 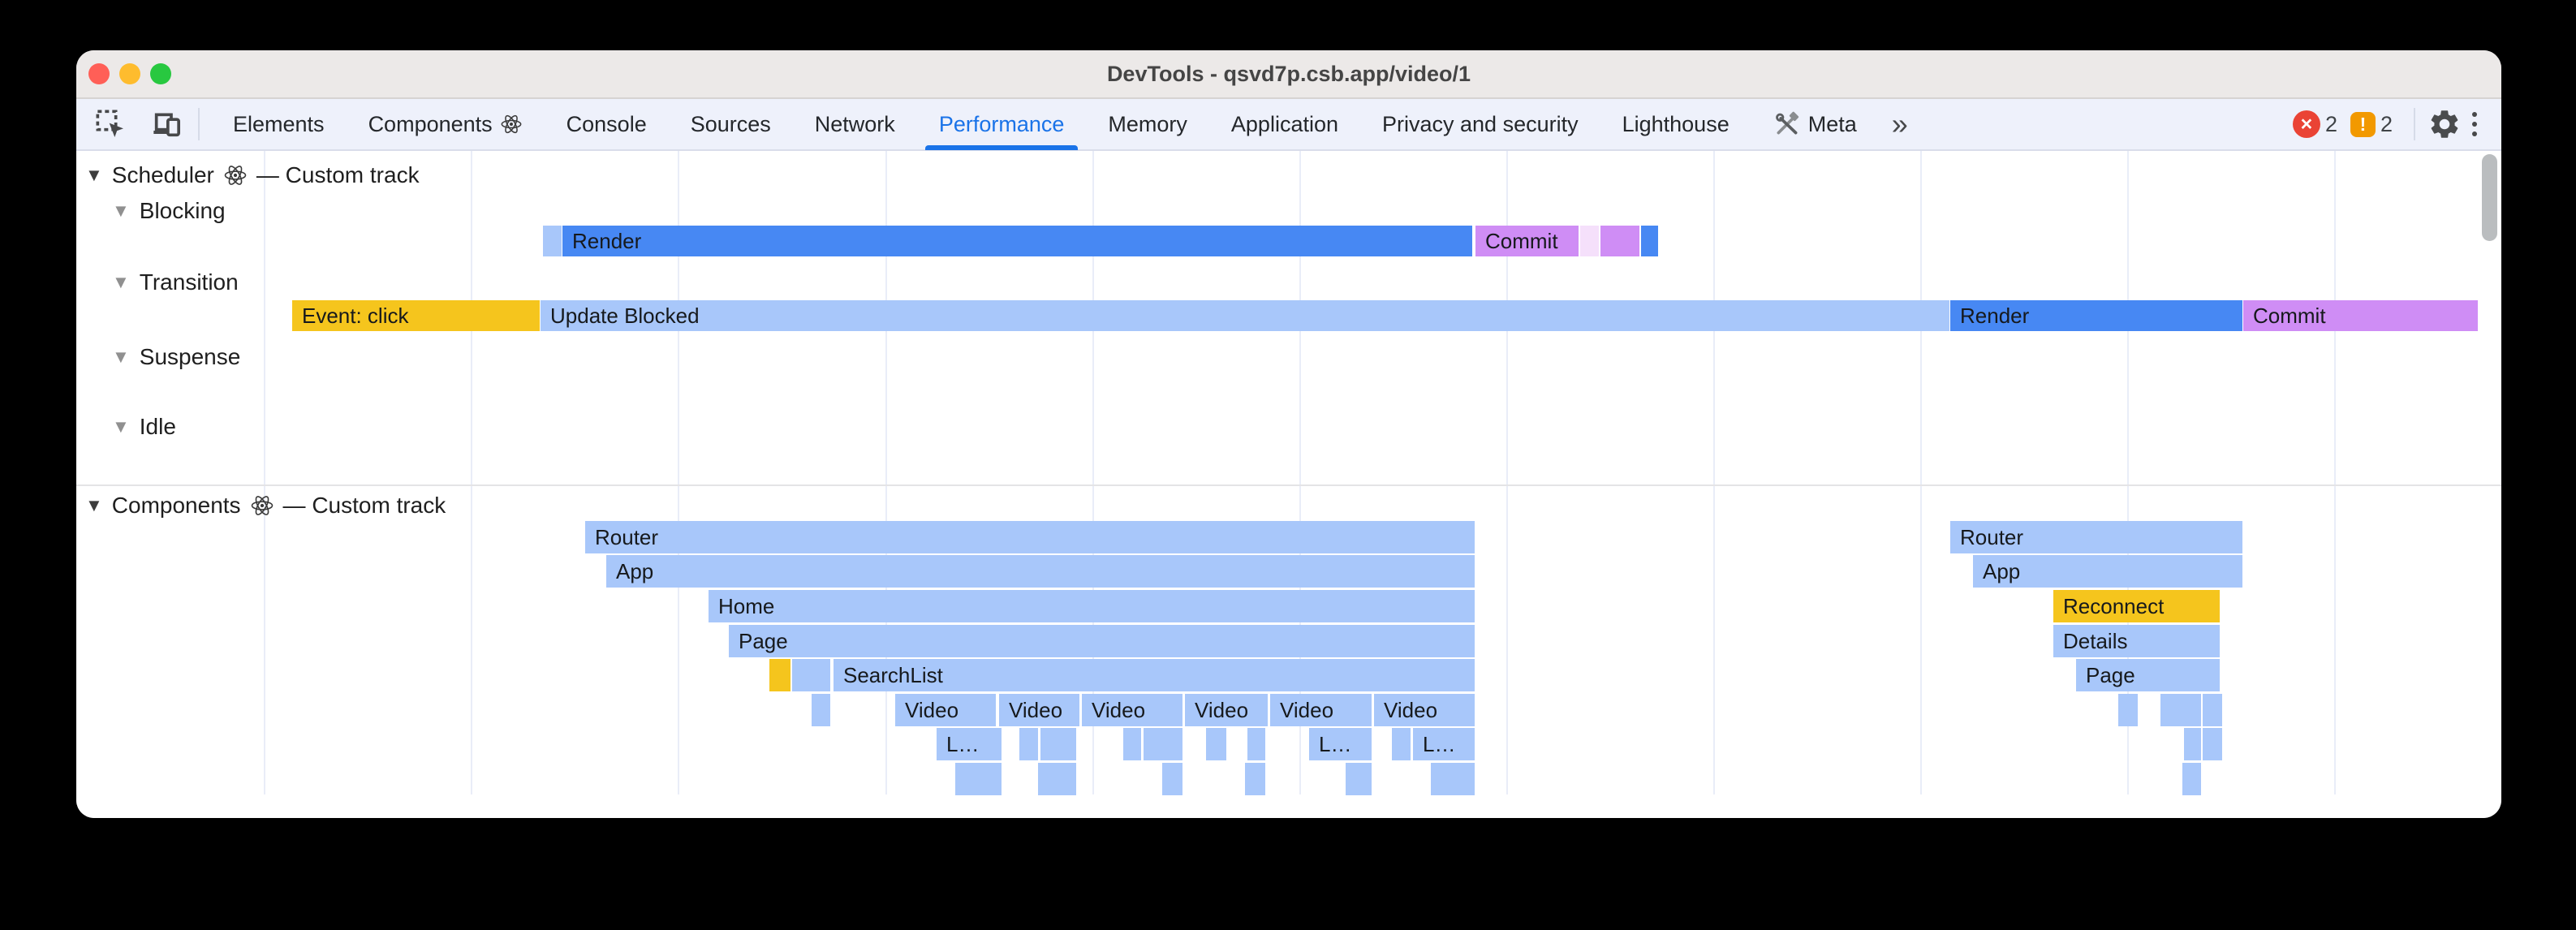 I want to click on timeline-gridline, so click(x=679, y=472).